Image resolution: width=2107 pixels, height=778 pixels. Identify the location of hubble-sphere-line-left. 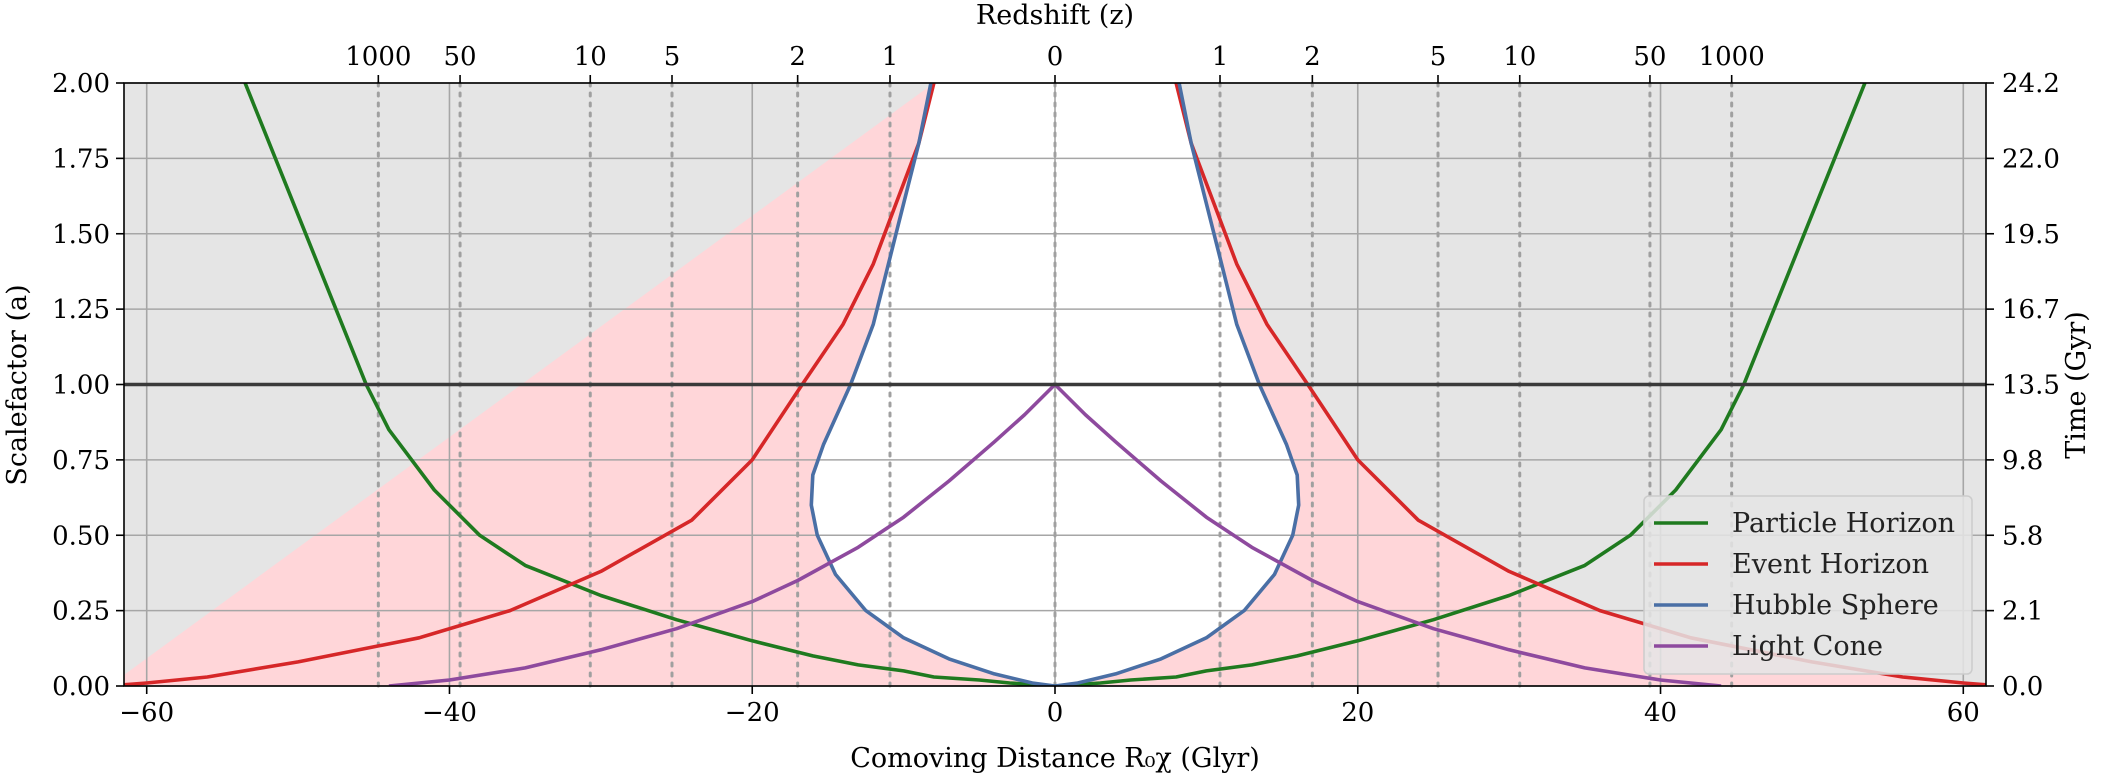
(932, 384).